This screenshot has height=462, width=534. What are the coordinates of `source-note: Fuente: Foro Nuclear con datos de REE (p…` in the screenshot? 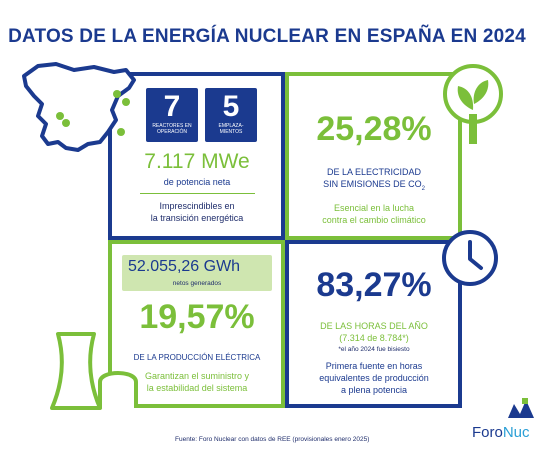 It's located at (272, 439).